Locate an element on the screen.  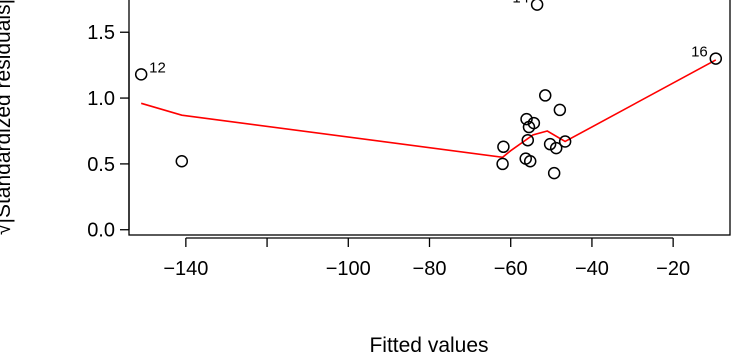
x-axis-title: Fitted values is located at coordinates (428, 345).